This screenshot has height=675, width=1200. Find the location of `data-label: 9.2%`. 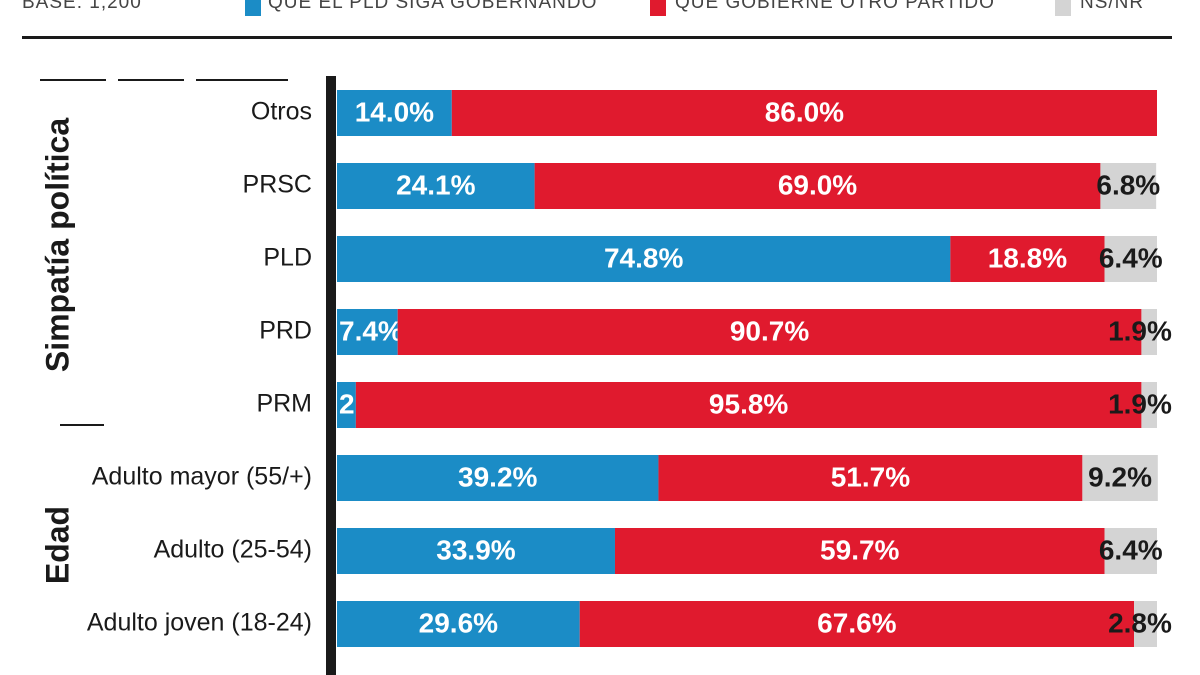

data-label: 9.2% is located at coordinates (1120, 476).